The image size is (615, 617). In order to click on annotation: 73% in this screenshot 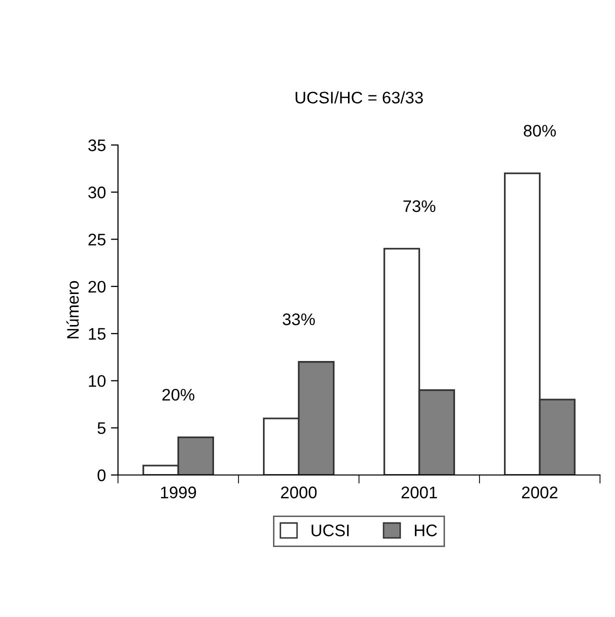, I will do `click(419, 206)`.